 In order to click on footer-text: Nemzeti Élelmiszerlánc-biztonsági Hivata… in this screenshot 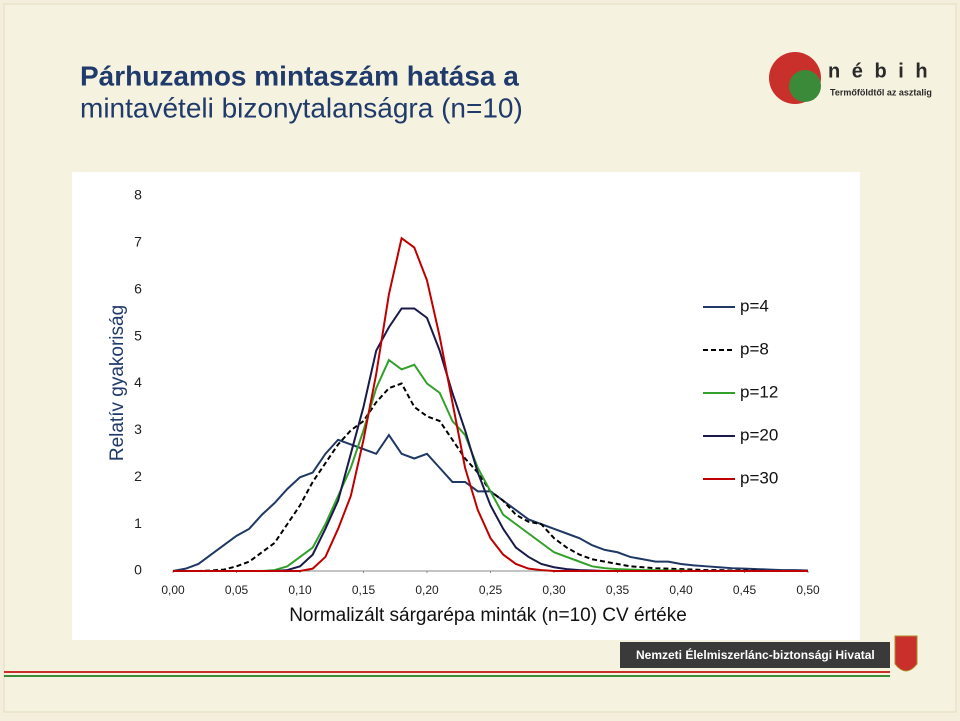, I will do `click(755, 654)`.